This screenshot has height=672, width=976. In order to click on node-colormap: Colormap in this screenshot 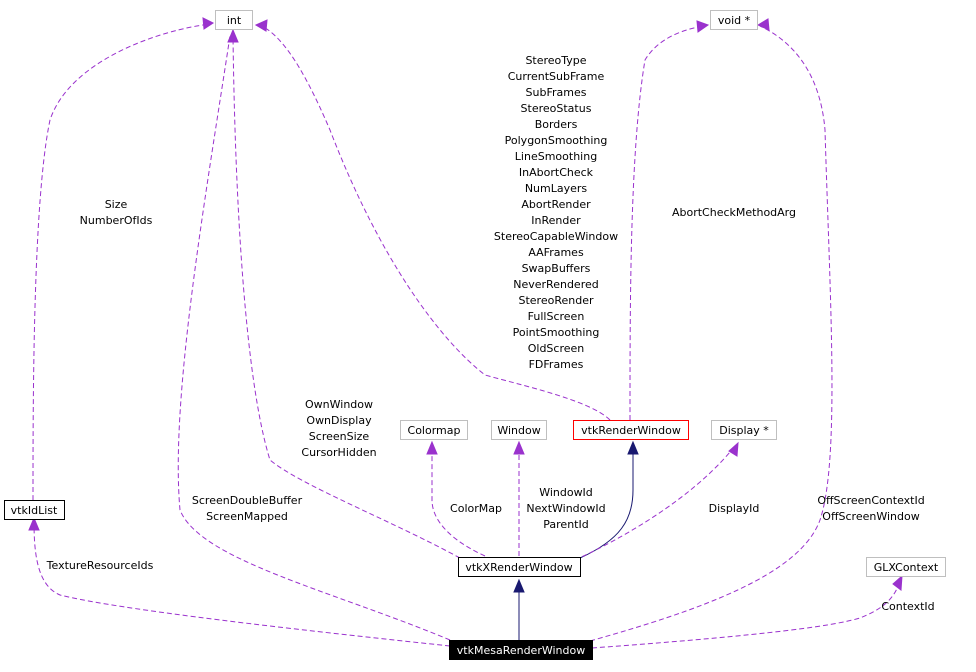, I will do `click(434, 430)`.